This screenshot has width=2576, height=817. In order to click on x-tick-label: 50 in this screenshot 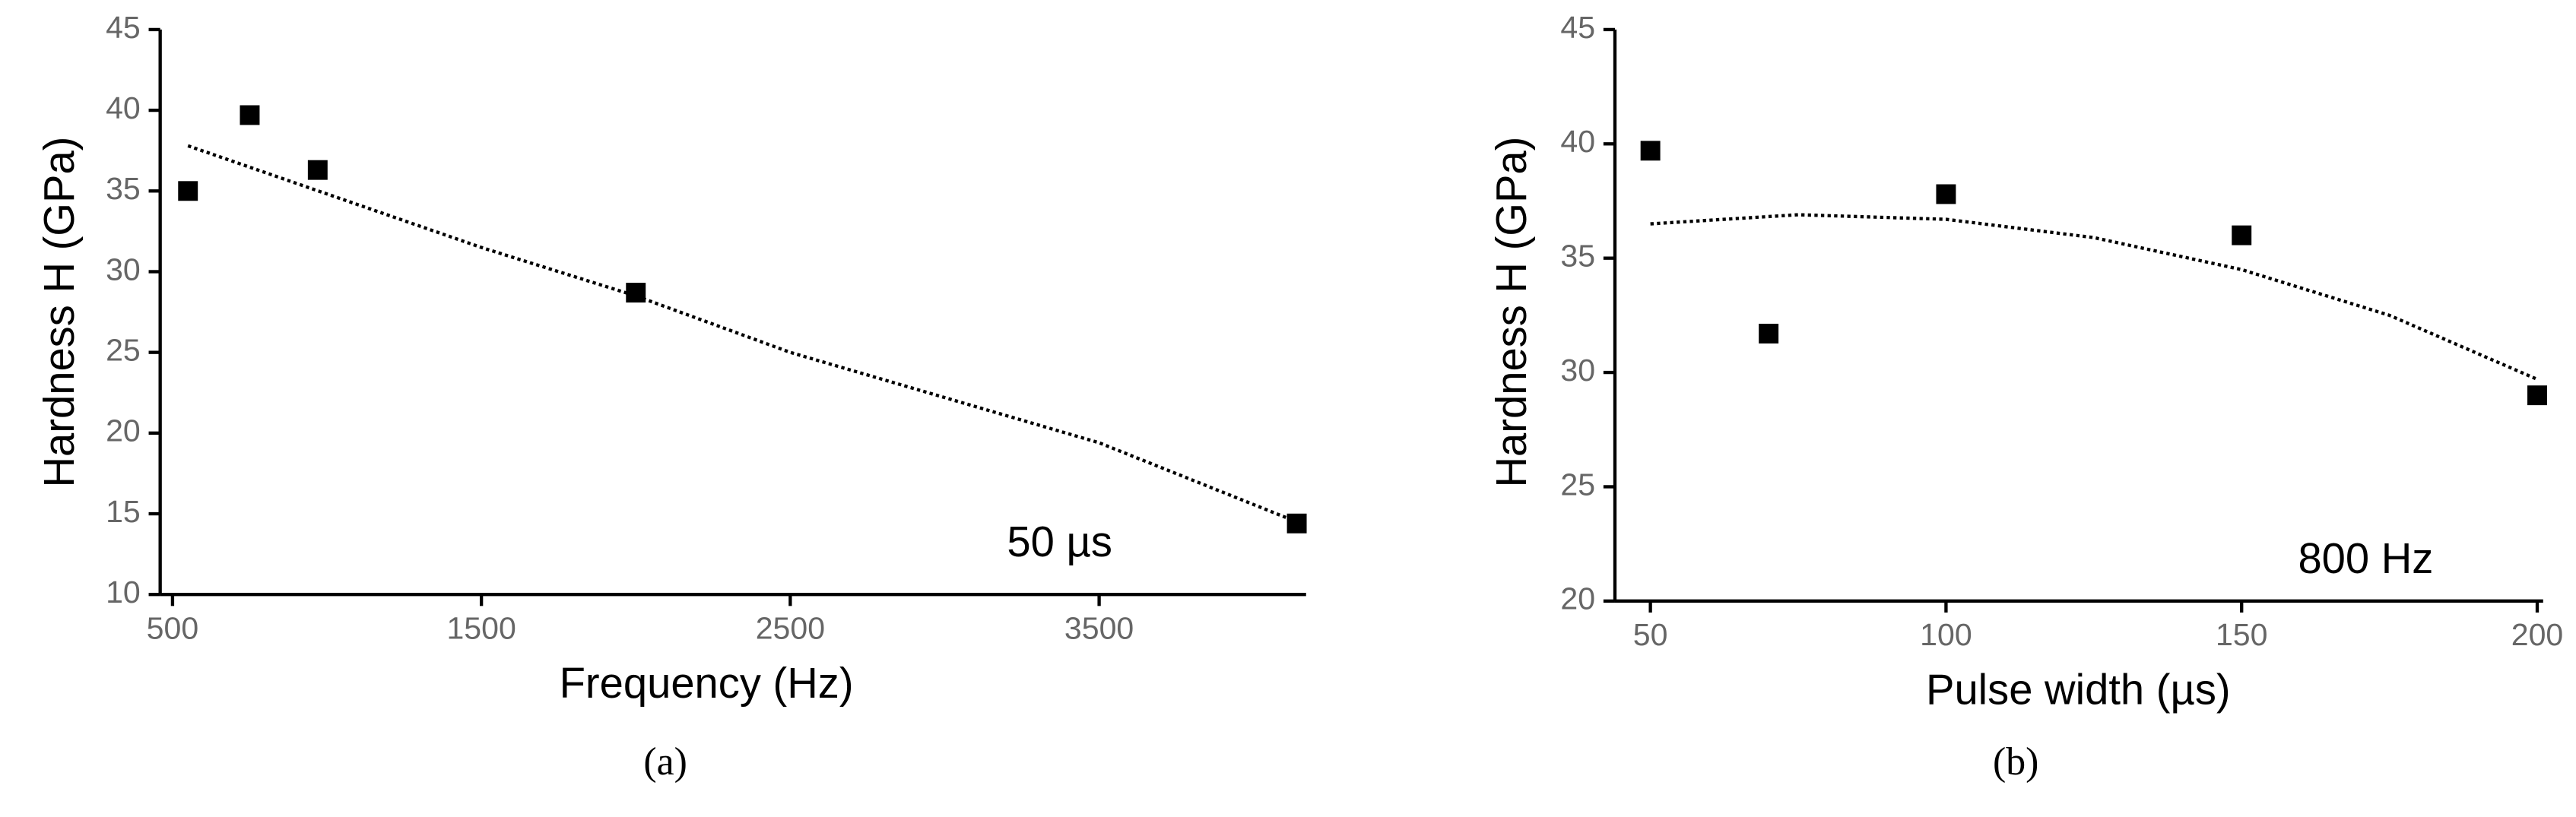, I will do `click(1650, 635)`.